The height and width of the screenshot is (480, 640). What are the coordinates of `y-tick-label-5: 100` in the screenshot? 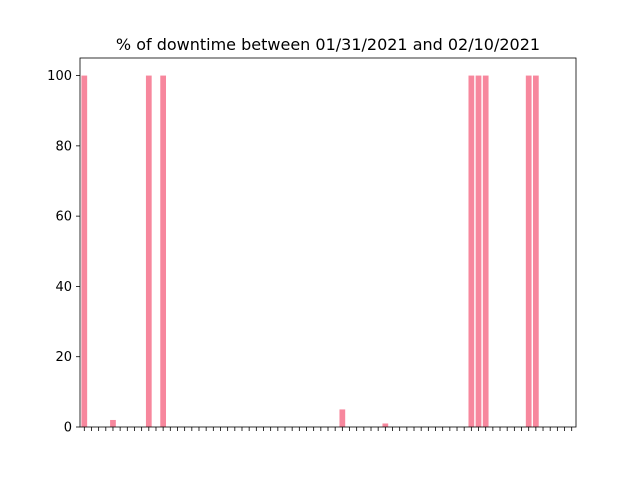 It's located at (59, 76).